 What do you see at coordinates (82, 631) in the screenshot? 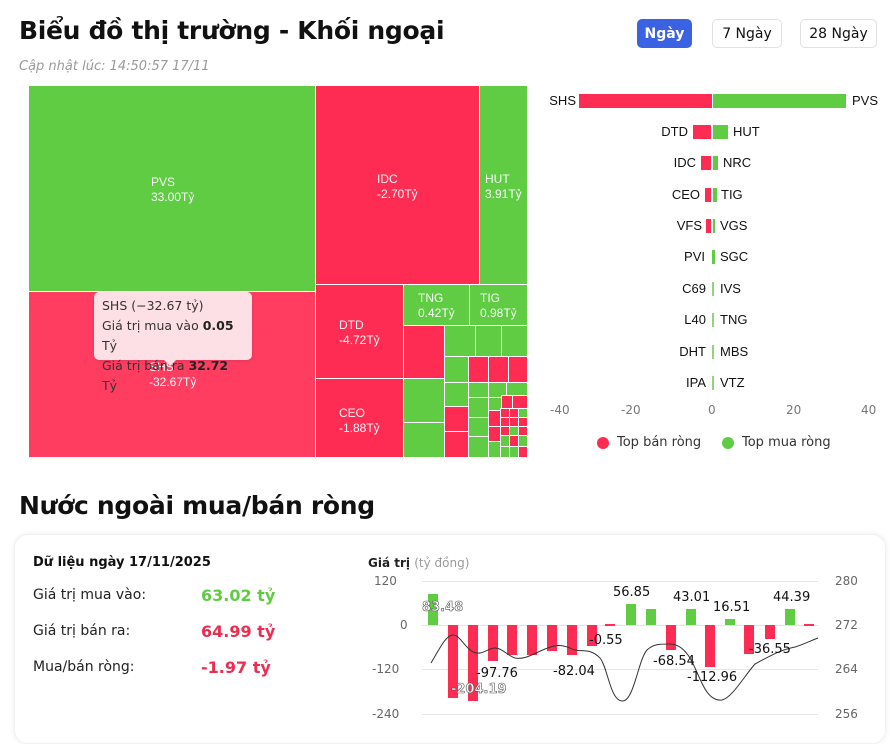
I see `sell-label: Giá trị bán ra:` at bounding box center [82, 631].